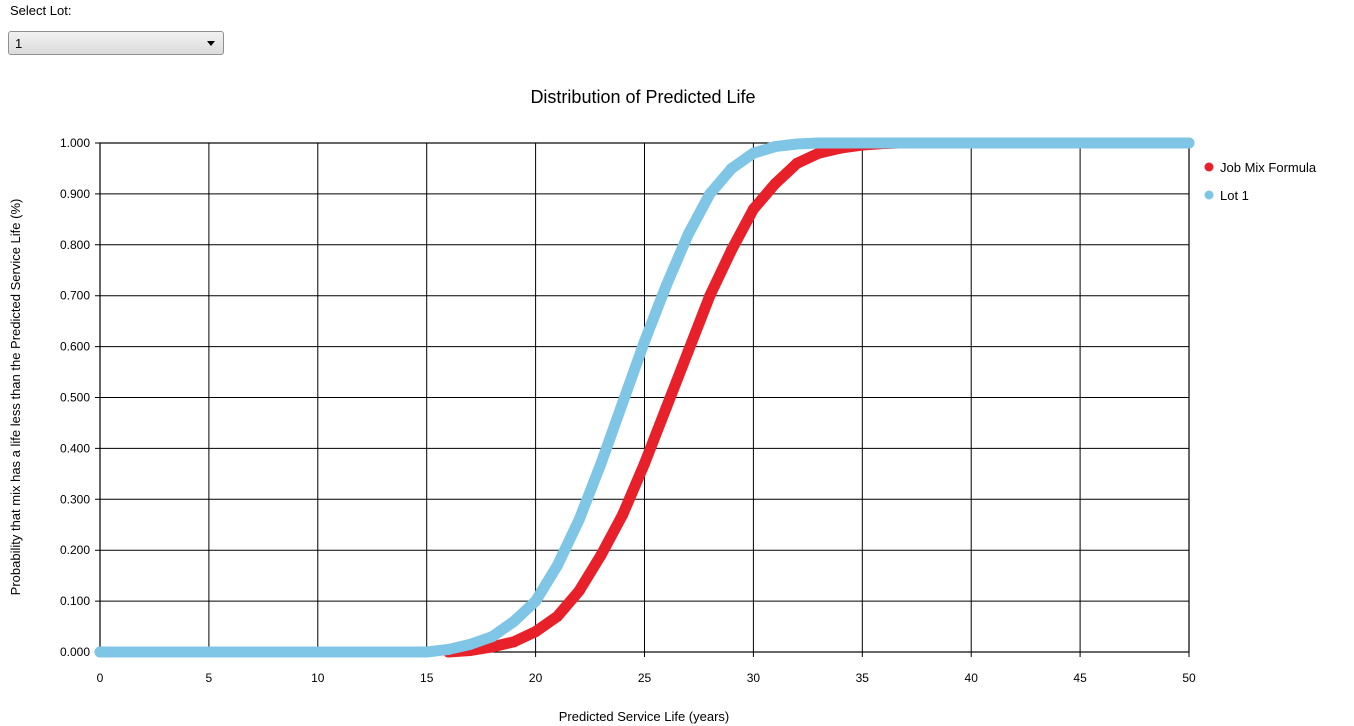  I want to click on chart-title: Distribution of Predicted Life, so click(642, 97).